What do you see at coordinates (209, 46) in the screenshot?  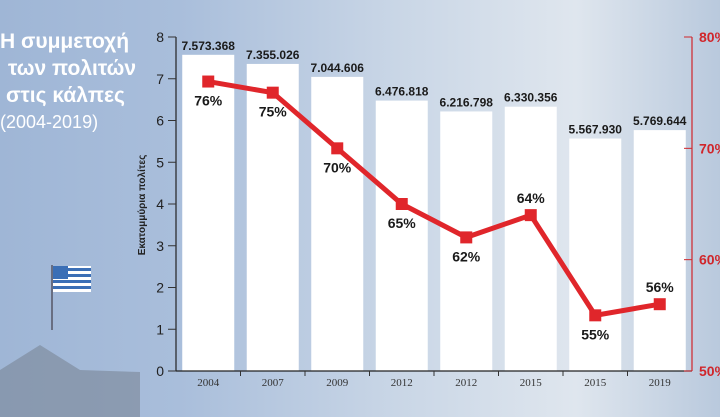 I see `bar-value-label: 7.573.368` at bounding box center [209, 46].